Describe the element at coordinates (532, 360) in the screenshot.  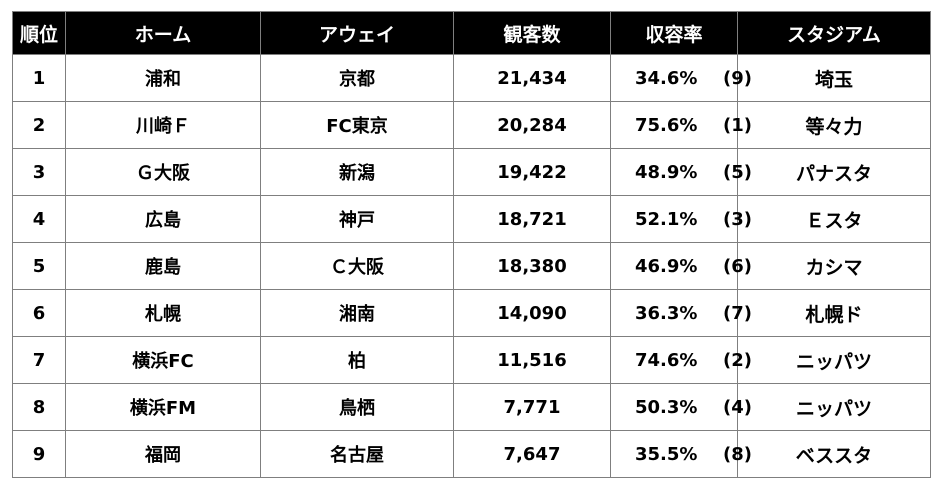
I see `cell-attendance: 11,516` at that location.